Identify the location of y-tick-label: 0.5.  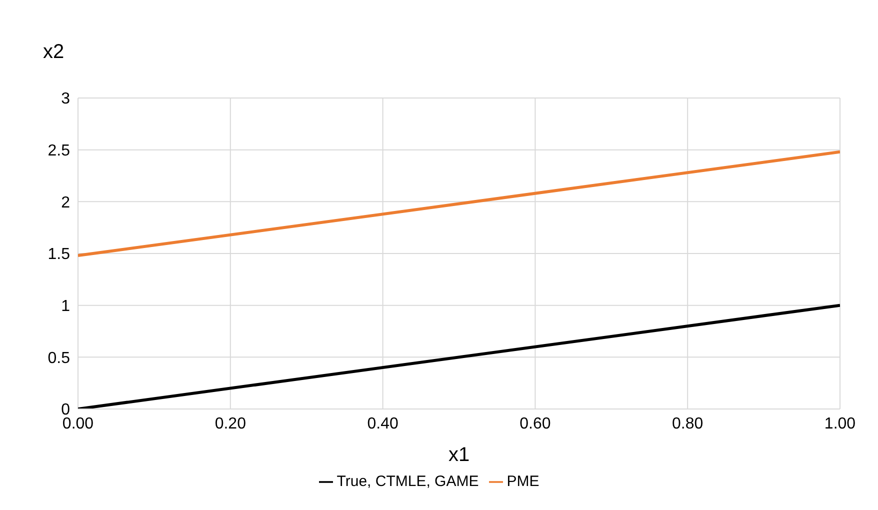
(59, 358).